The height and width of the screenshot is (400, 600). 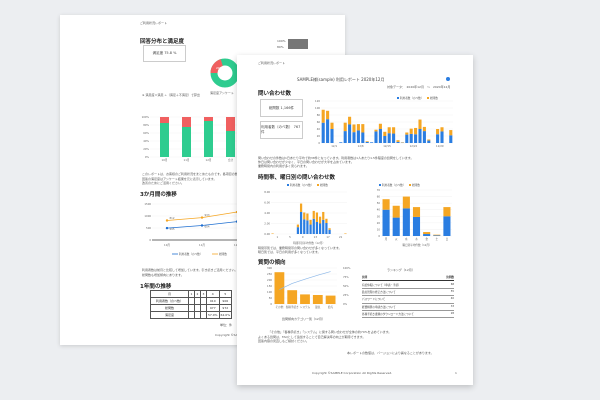 I want to click on pareto-bar, so click(x=279, y=288).